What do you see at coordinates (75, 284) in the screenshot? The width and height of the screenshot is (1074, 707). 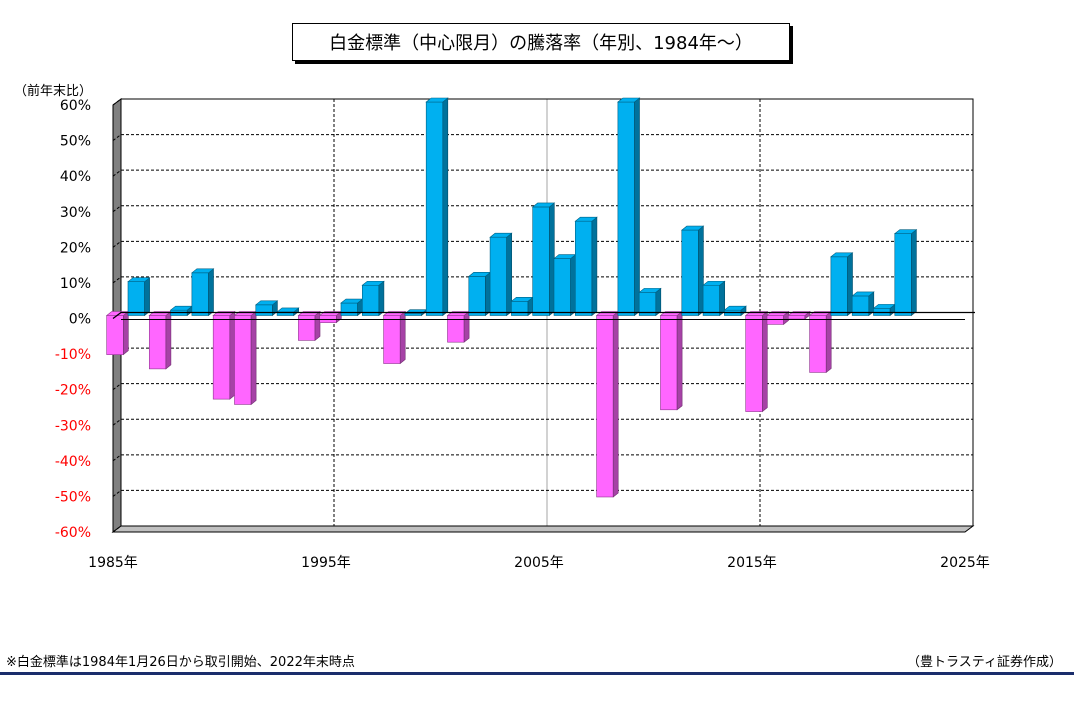 I see `y-tick-label: 10%` at bounding box center [75, 284].